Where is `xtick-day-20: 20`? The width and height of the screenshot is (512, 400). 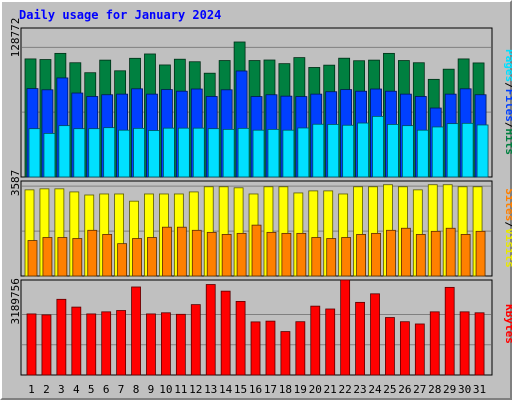 xtick-day-20: 20 is located at coordinates (315, 389).